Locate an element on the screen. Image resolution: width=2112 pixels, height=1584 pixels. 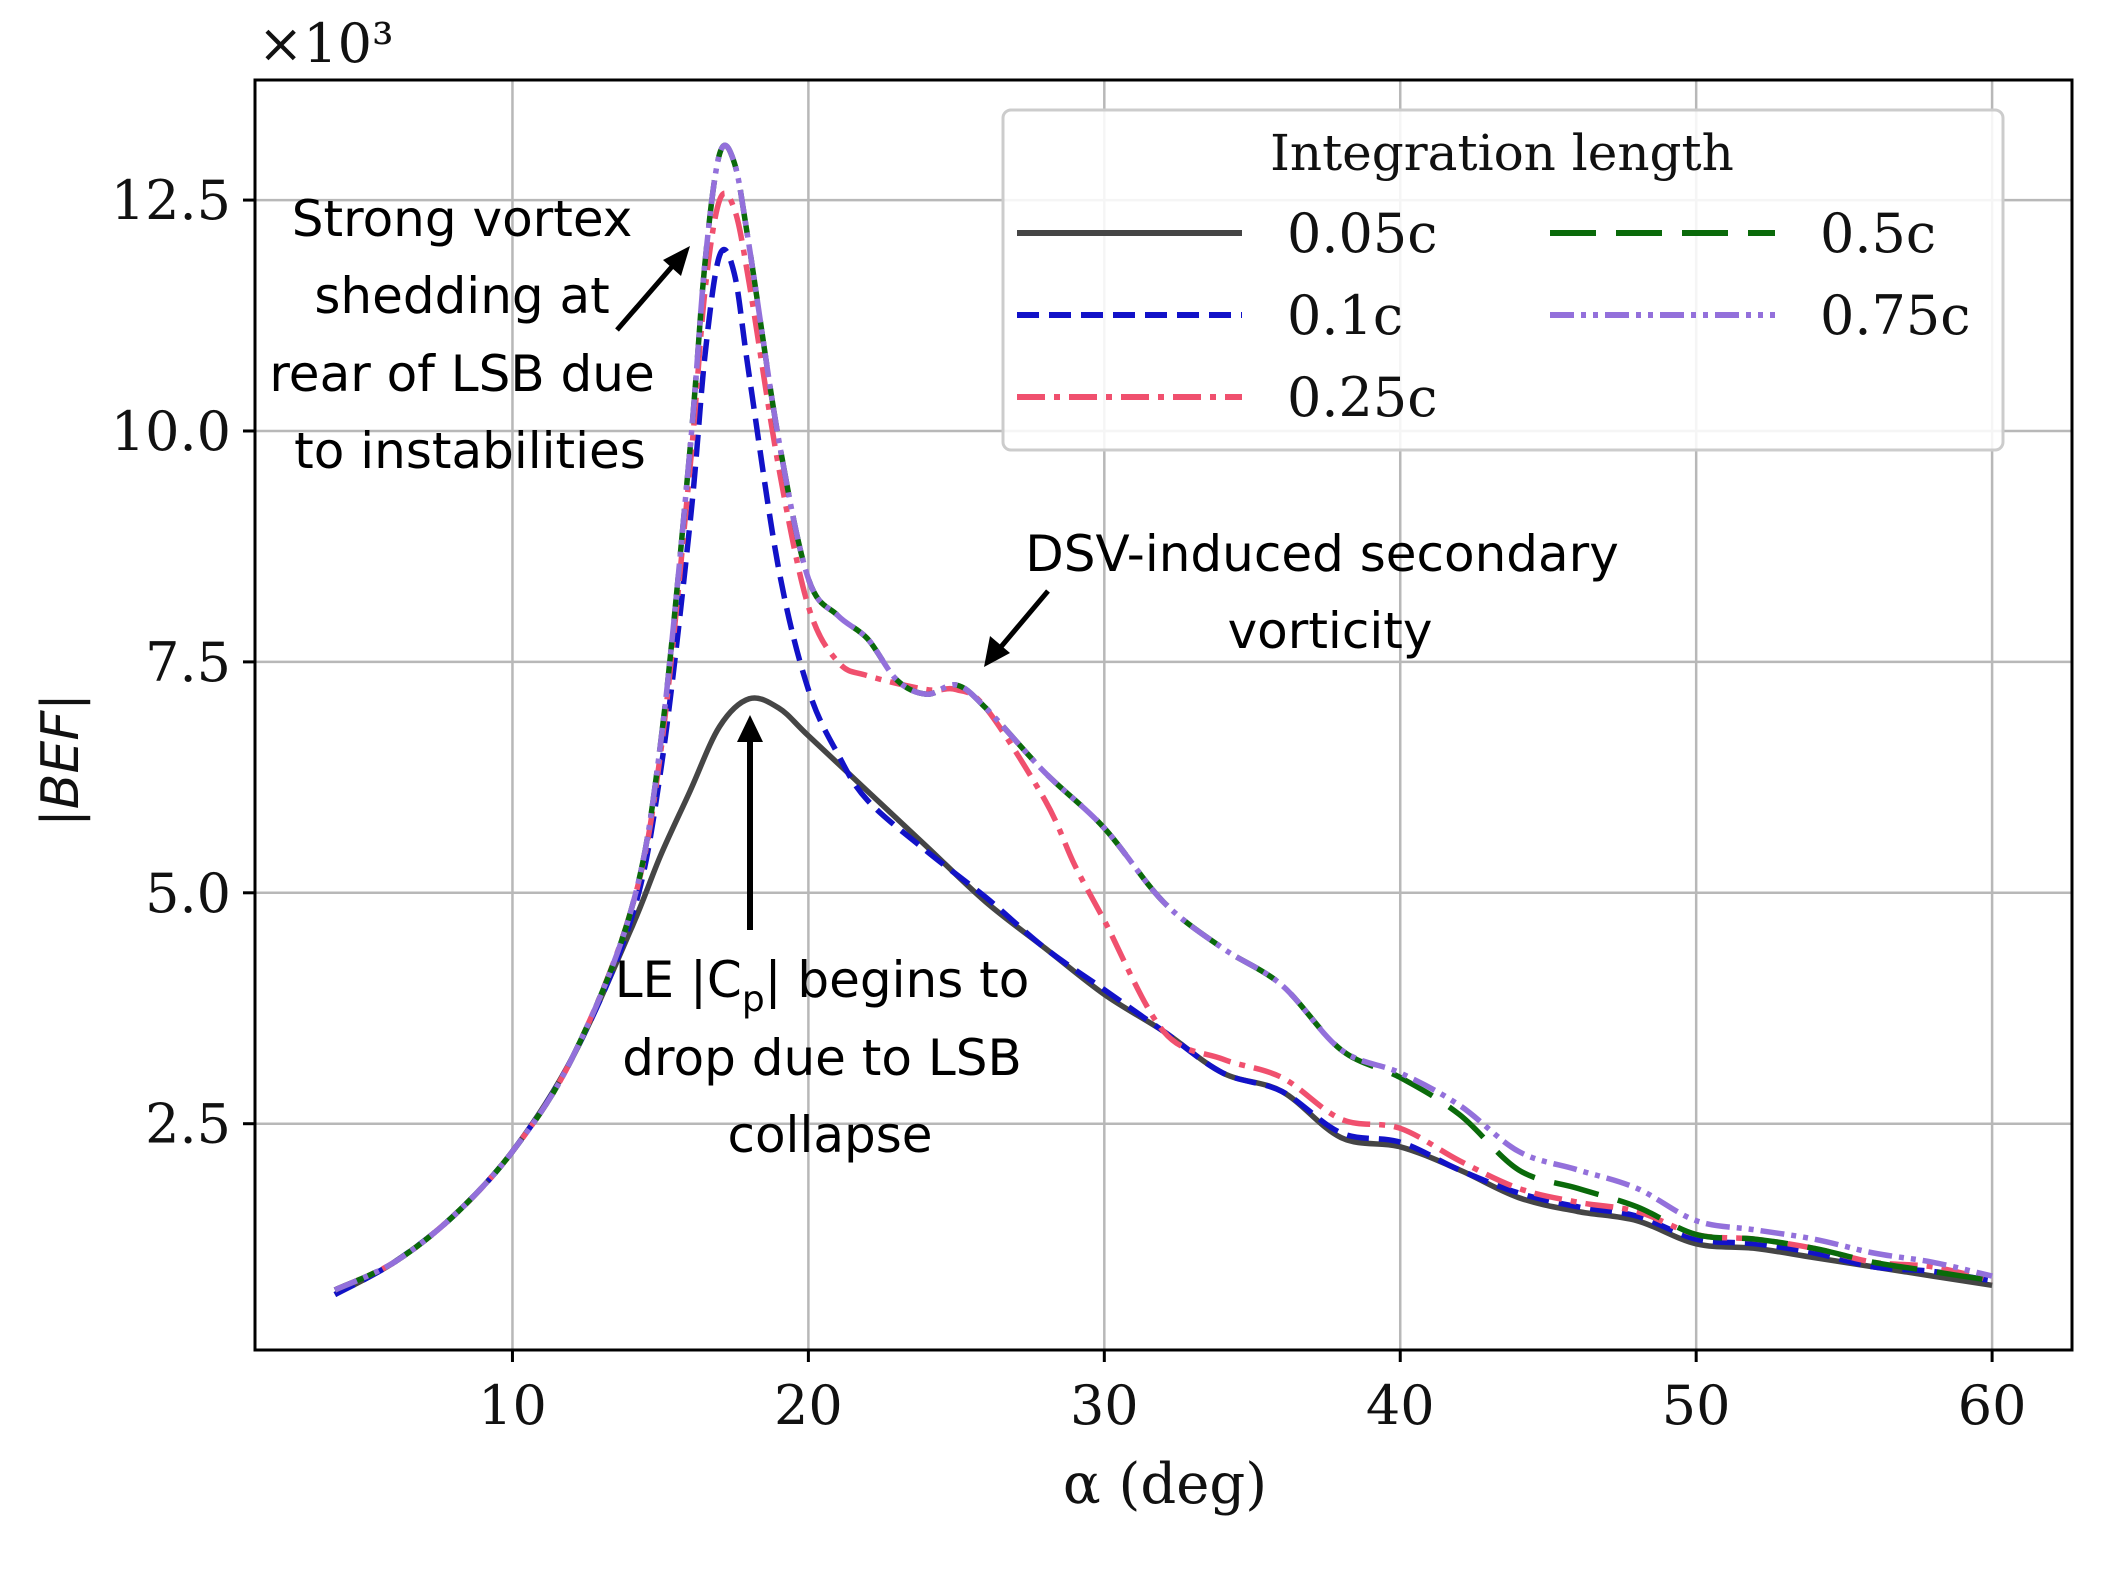
annotation-line: shedding at is located at coordinates (461, 296).